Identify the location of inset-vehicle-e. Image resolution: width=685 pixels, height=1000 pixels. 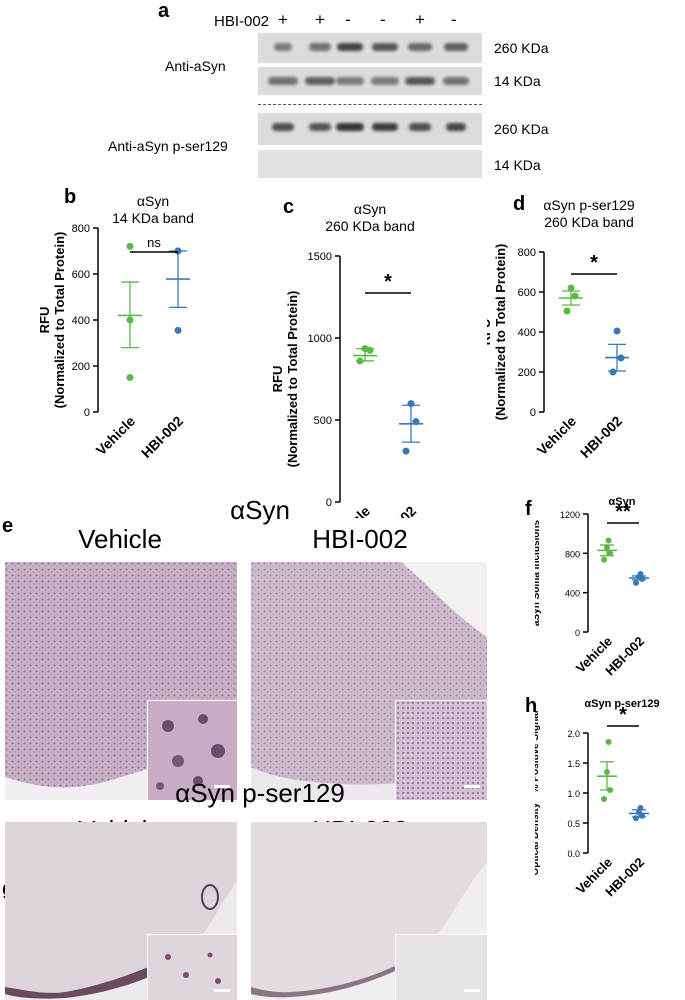
(192, 750).